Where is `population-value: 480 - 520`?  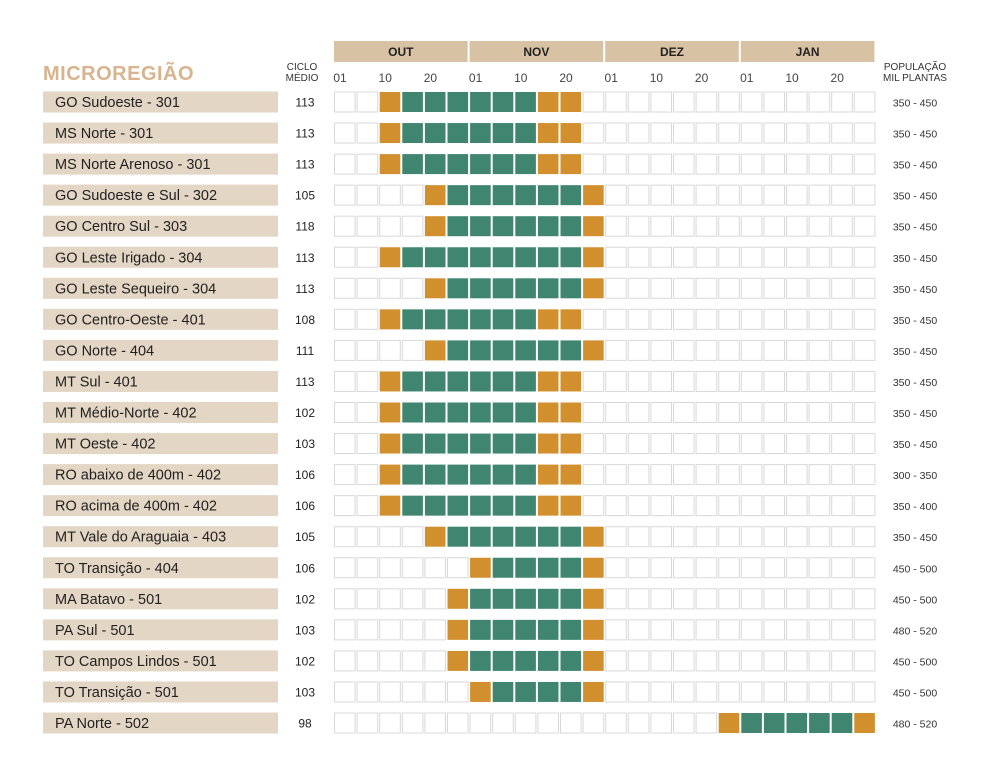
population-value: 480 - 520 is located at coordinates (915, 725).